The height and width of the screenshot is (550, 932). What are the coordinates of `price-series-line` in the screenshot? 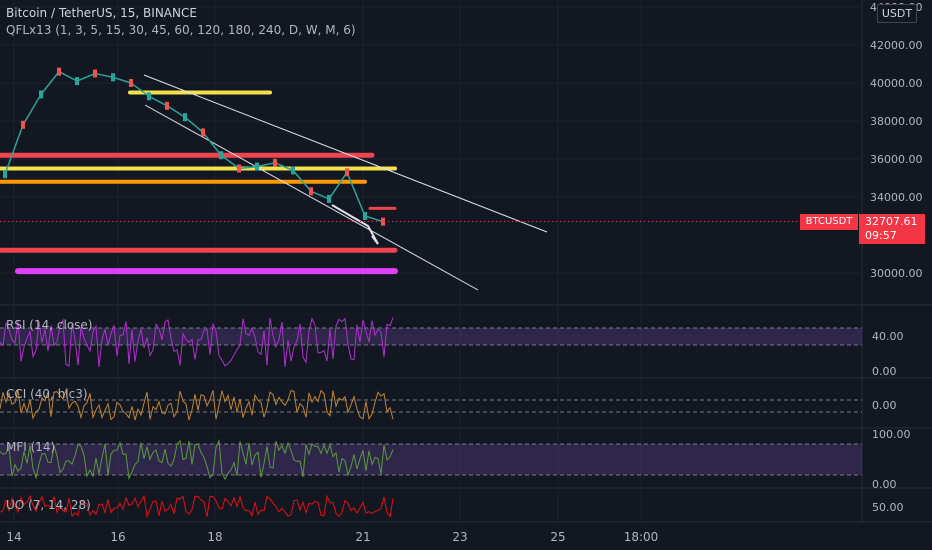 It's located at (194, 146).